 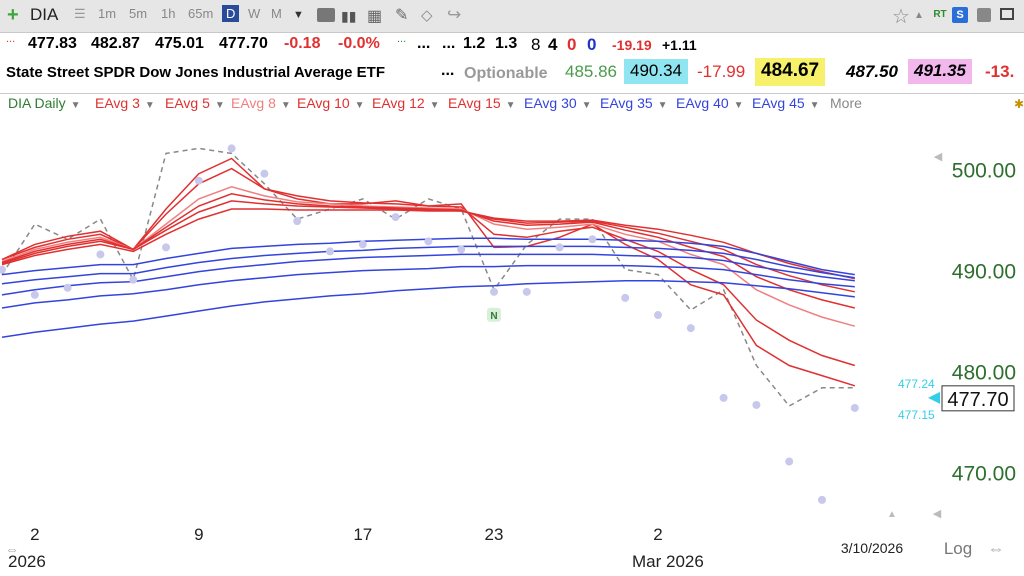 What do you see at coordinates (790, 72) in the screenshot?
I see `name-value-4: 484.67` at bounding box center [790, 72].